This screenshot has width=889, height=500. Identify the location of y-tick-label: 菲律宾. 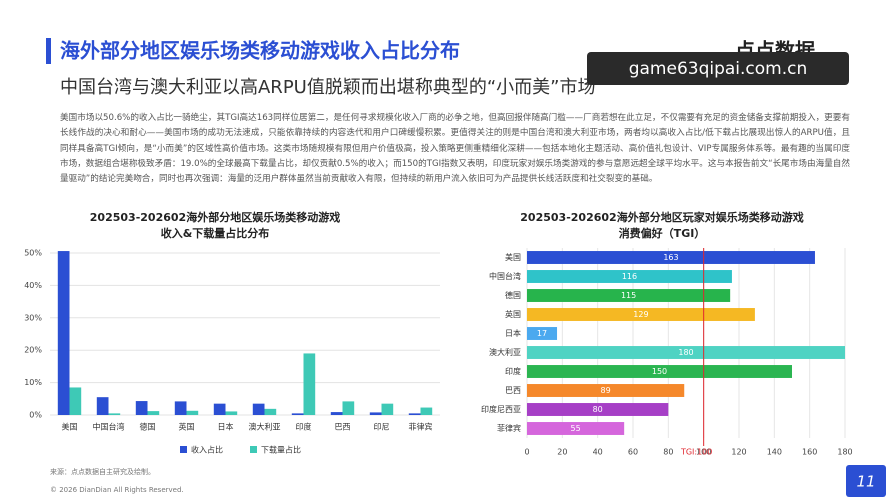
(509, 428).